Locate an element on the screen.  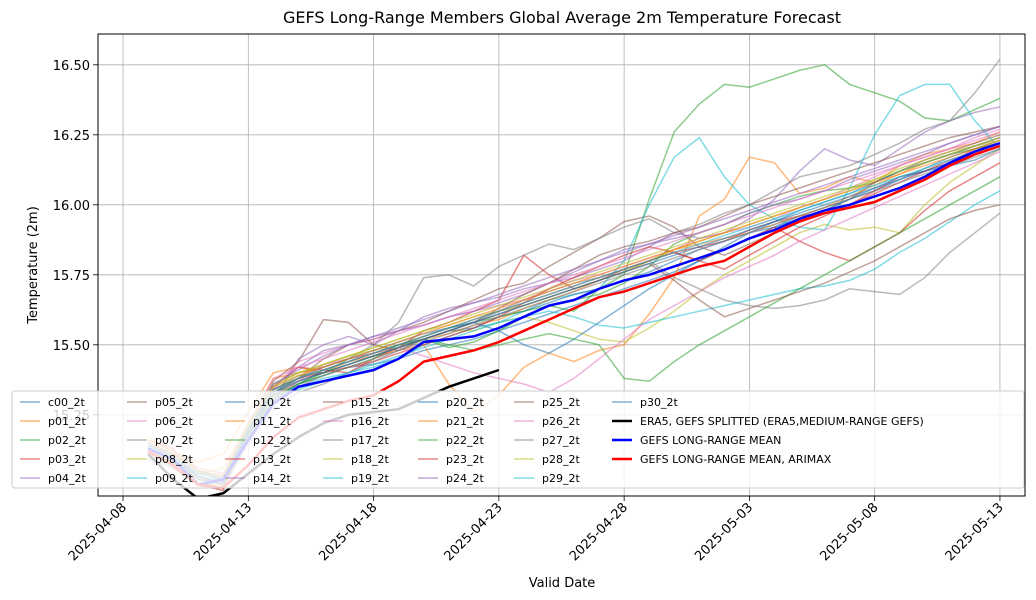
x-tick-label: 2025-04-13 is located at coordinates (223, 532).